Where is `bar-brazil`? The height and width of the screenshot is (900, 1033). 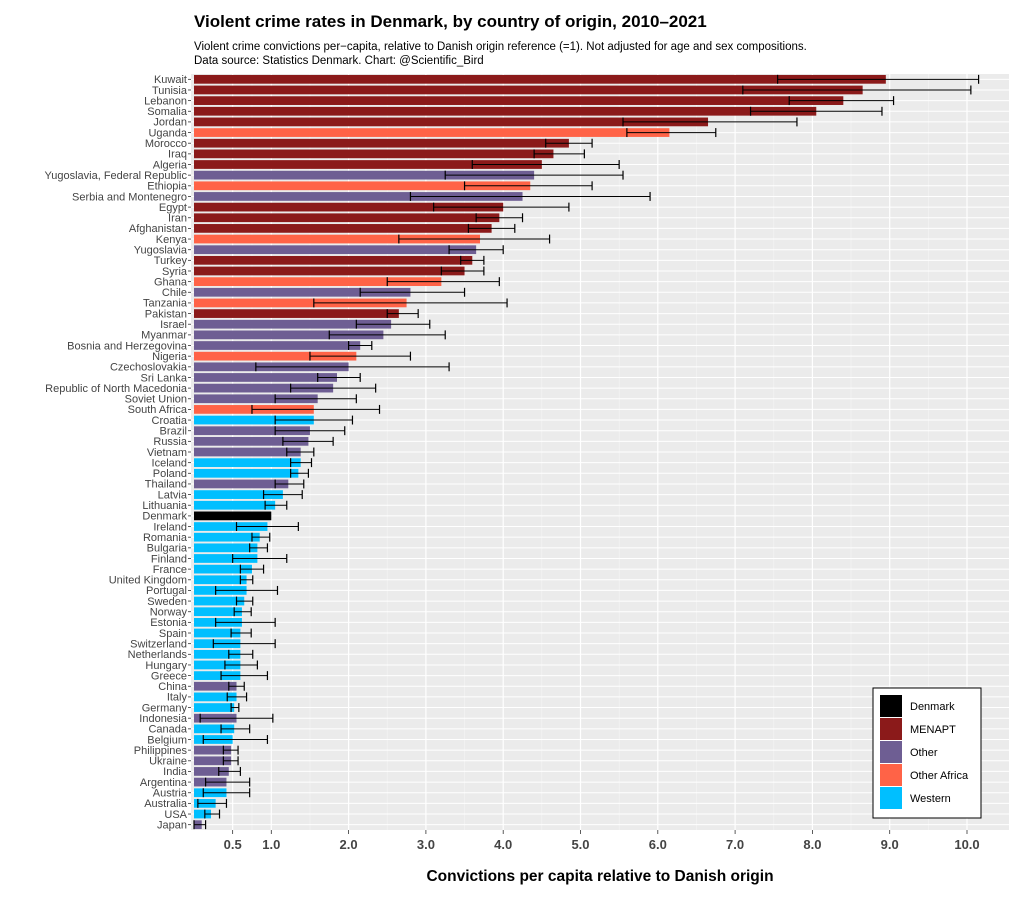
bar-brazil is located at coordinates (252, 431).